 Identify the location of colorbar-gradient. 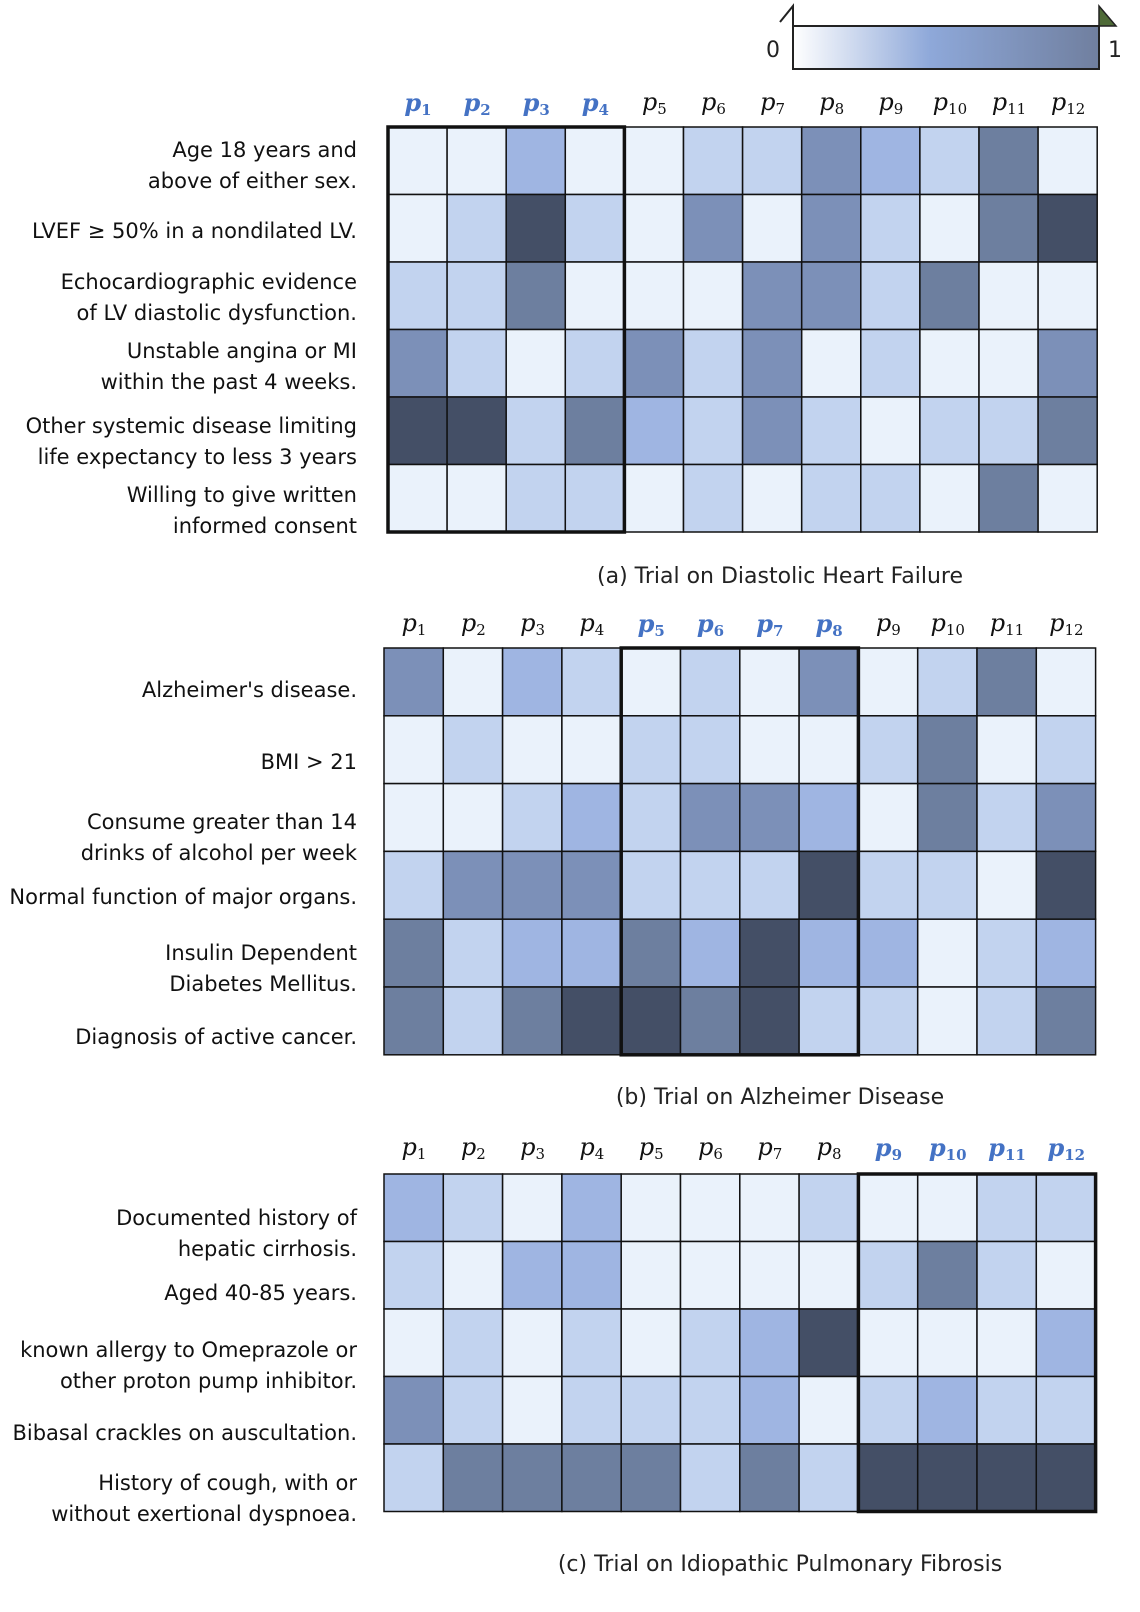
(946, 47).